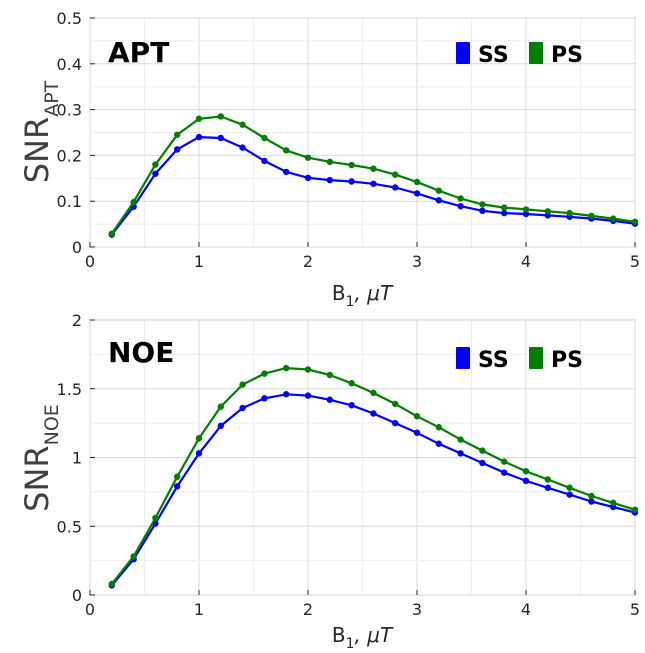 The image size is (645, 653). I want to click on x-tick-label: 4, so click(526, 609).